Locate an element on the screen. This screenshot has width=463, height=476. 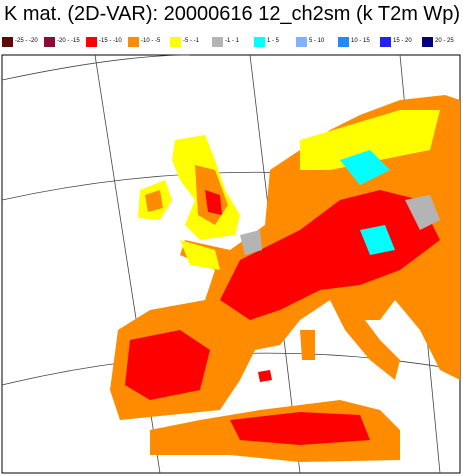
legend-label: -20 - -15 is located at coordinates (68, 41).